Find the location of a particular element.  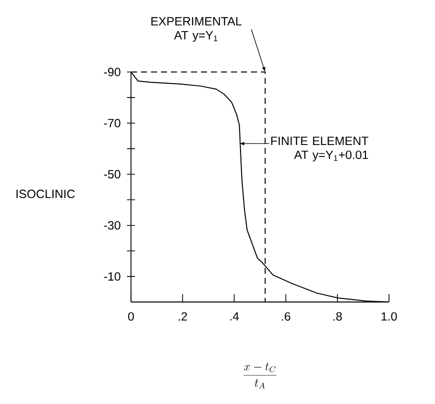

x-axis-title: $\frac{x-t_{C}}{t_{A}}$ is located at coordinates (260, 375).